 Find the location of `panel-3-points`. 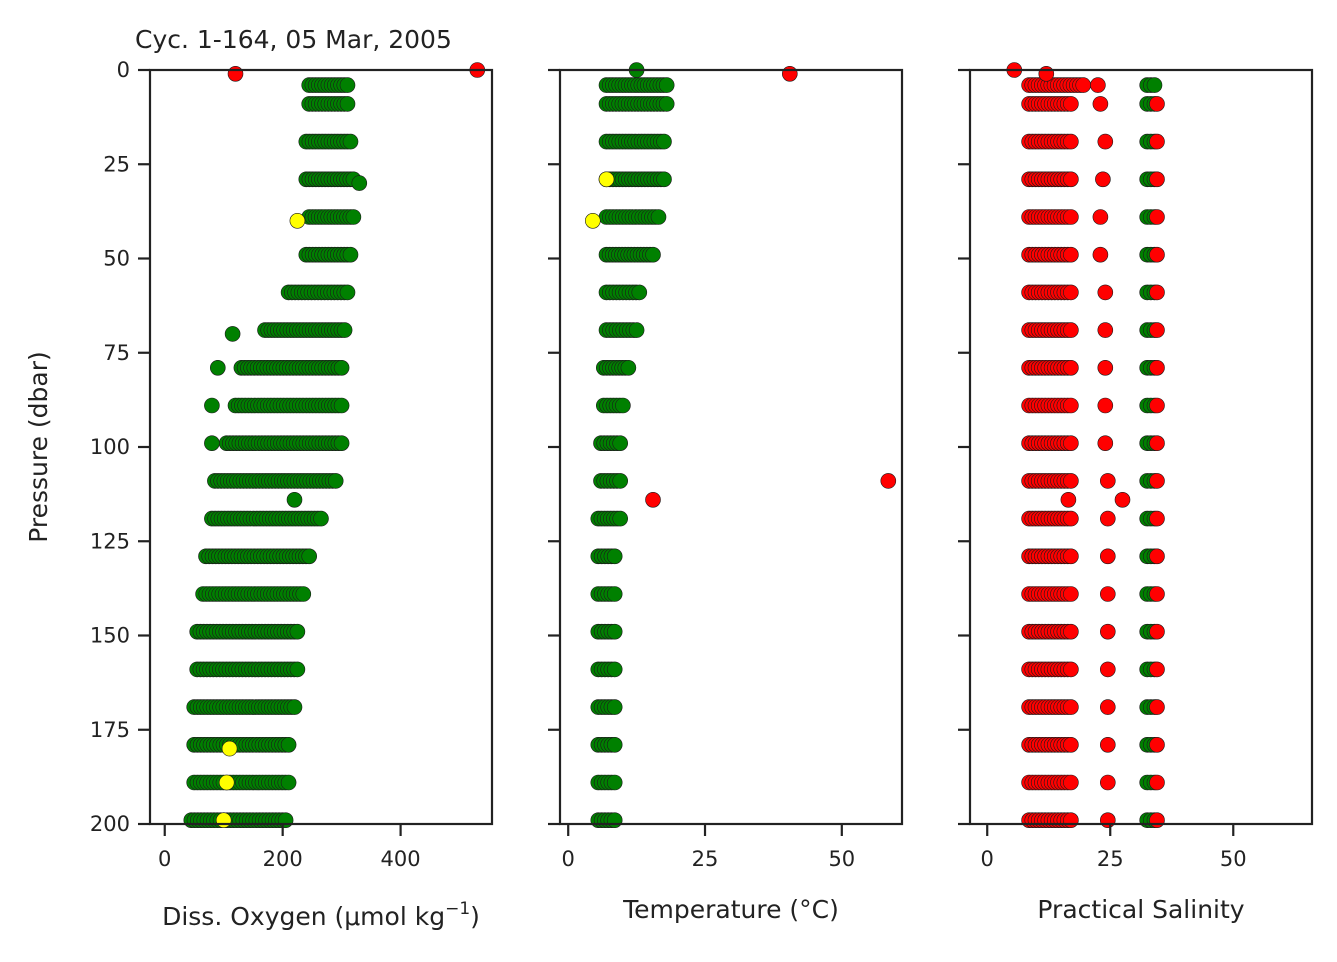

panel-3-points is located at coordinates (1085, 445).